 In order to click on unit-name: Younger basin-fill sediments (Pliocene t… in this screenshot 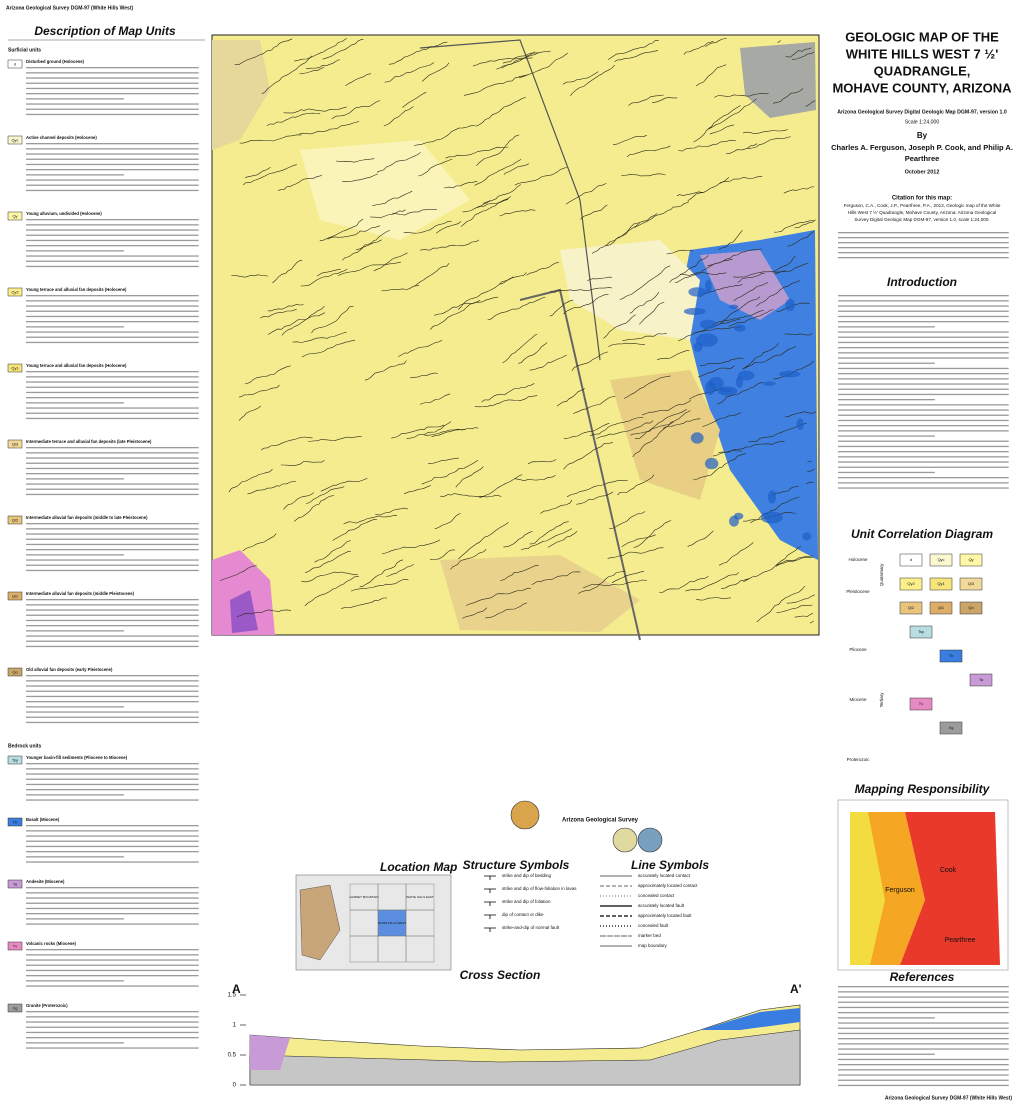, I will do `click(77, 757)`.